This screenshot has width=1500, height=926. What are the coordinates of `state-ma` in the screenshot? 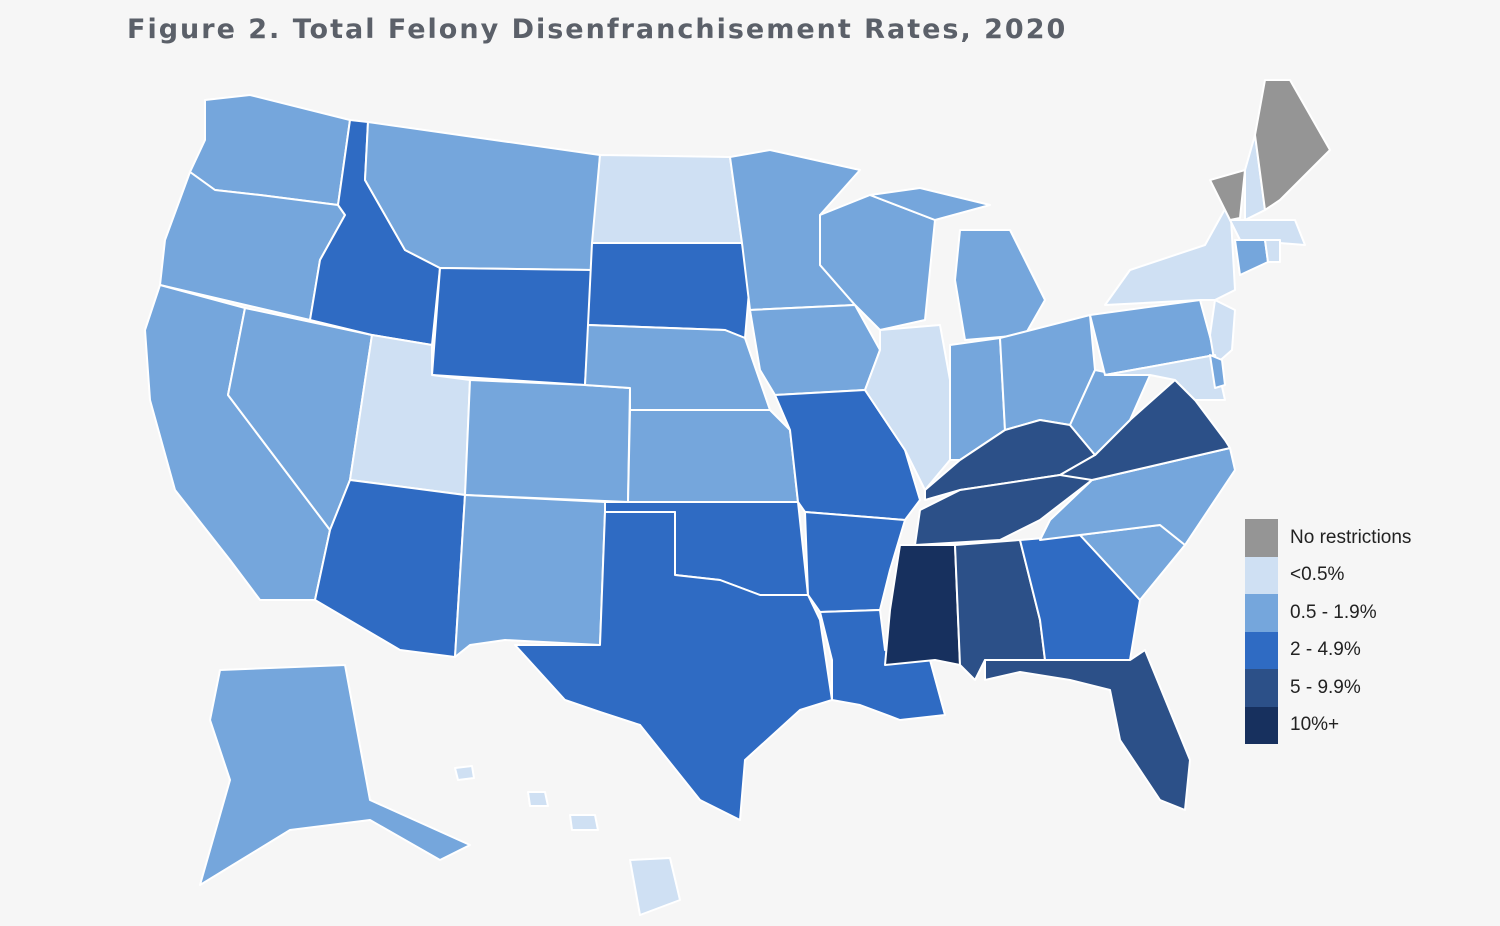 It's located at (1267, 232).